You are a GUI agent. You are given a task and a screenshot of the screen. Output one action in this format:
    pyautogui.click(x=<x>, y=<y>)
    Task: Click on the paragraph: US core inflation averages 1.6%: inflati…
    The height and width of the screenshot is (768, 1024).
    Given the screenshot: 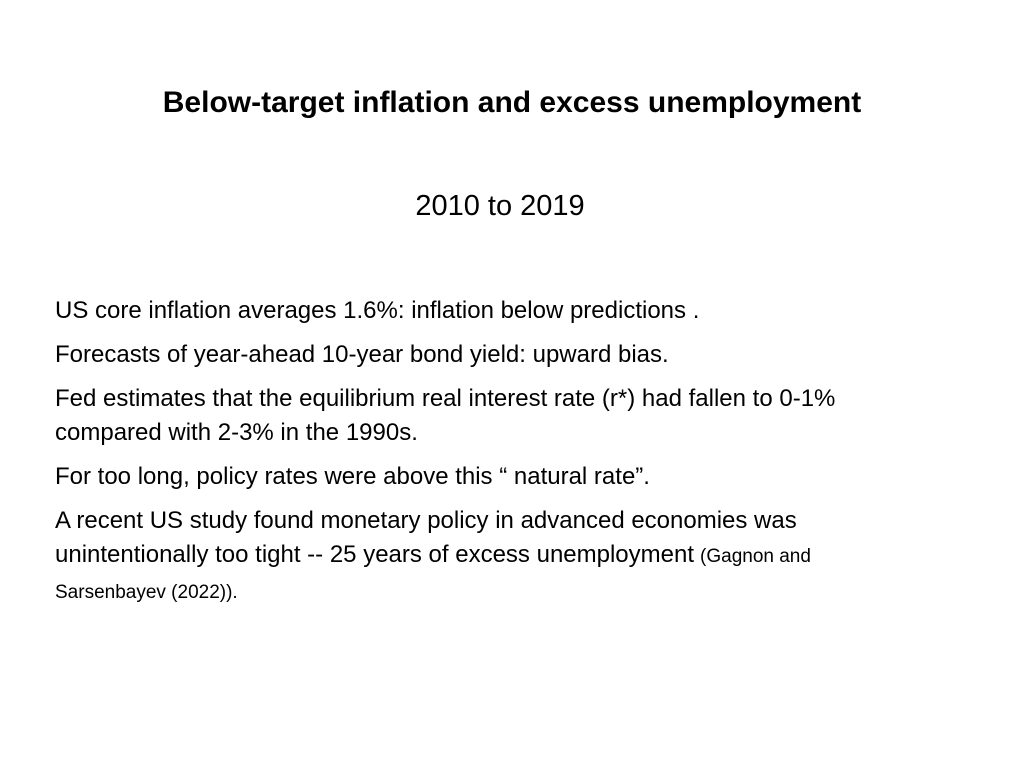 What is the action you would take?
    pyautogui.click(x=377, y=310)
    